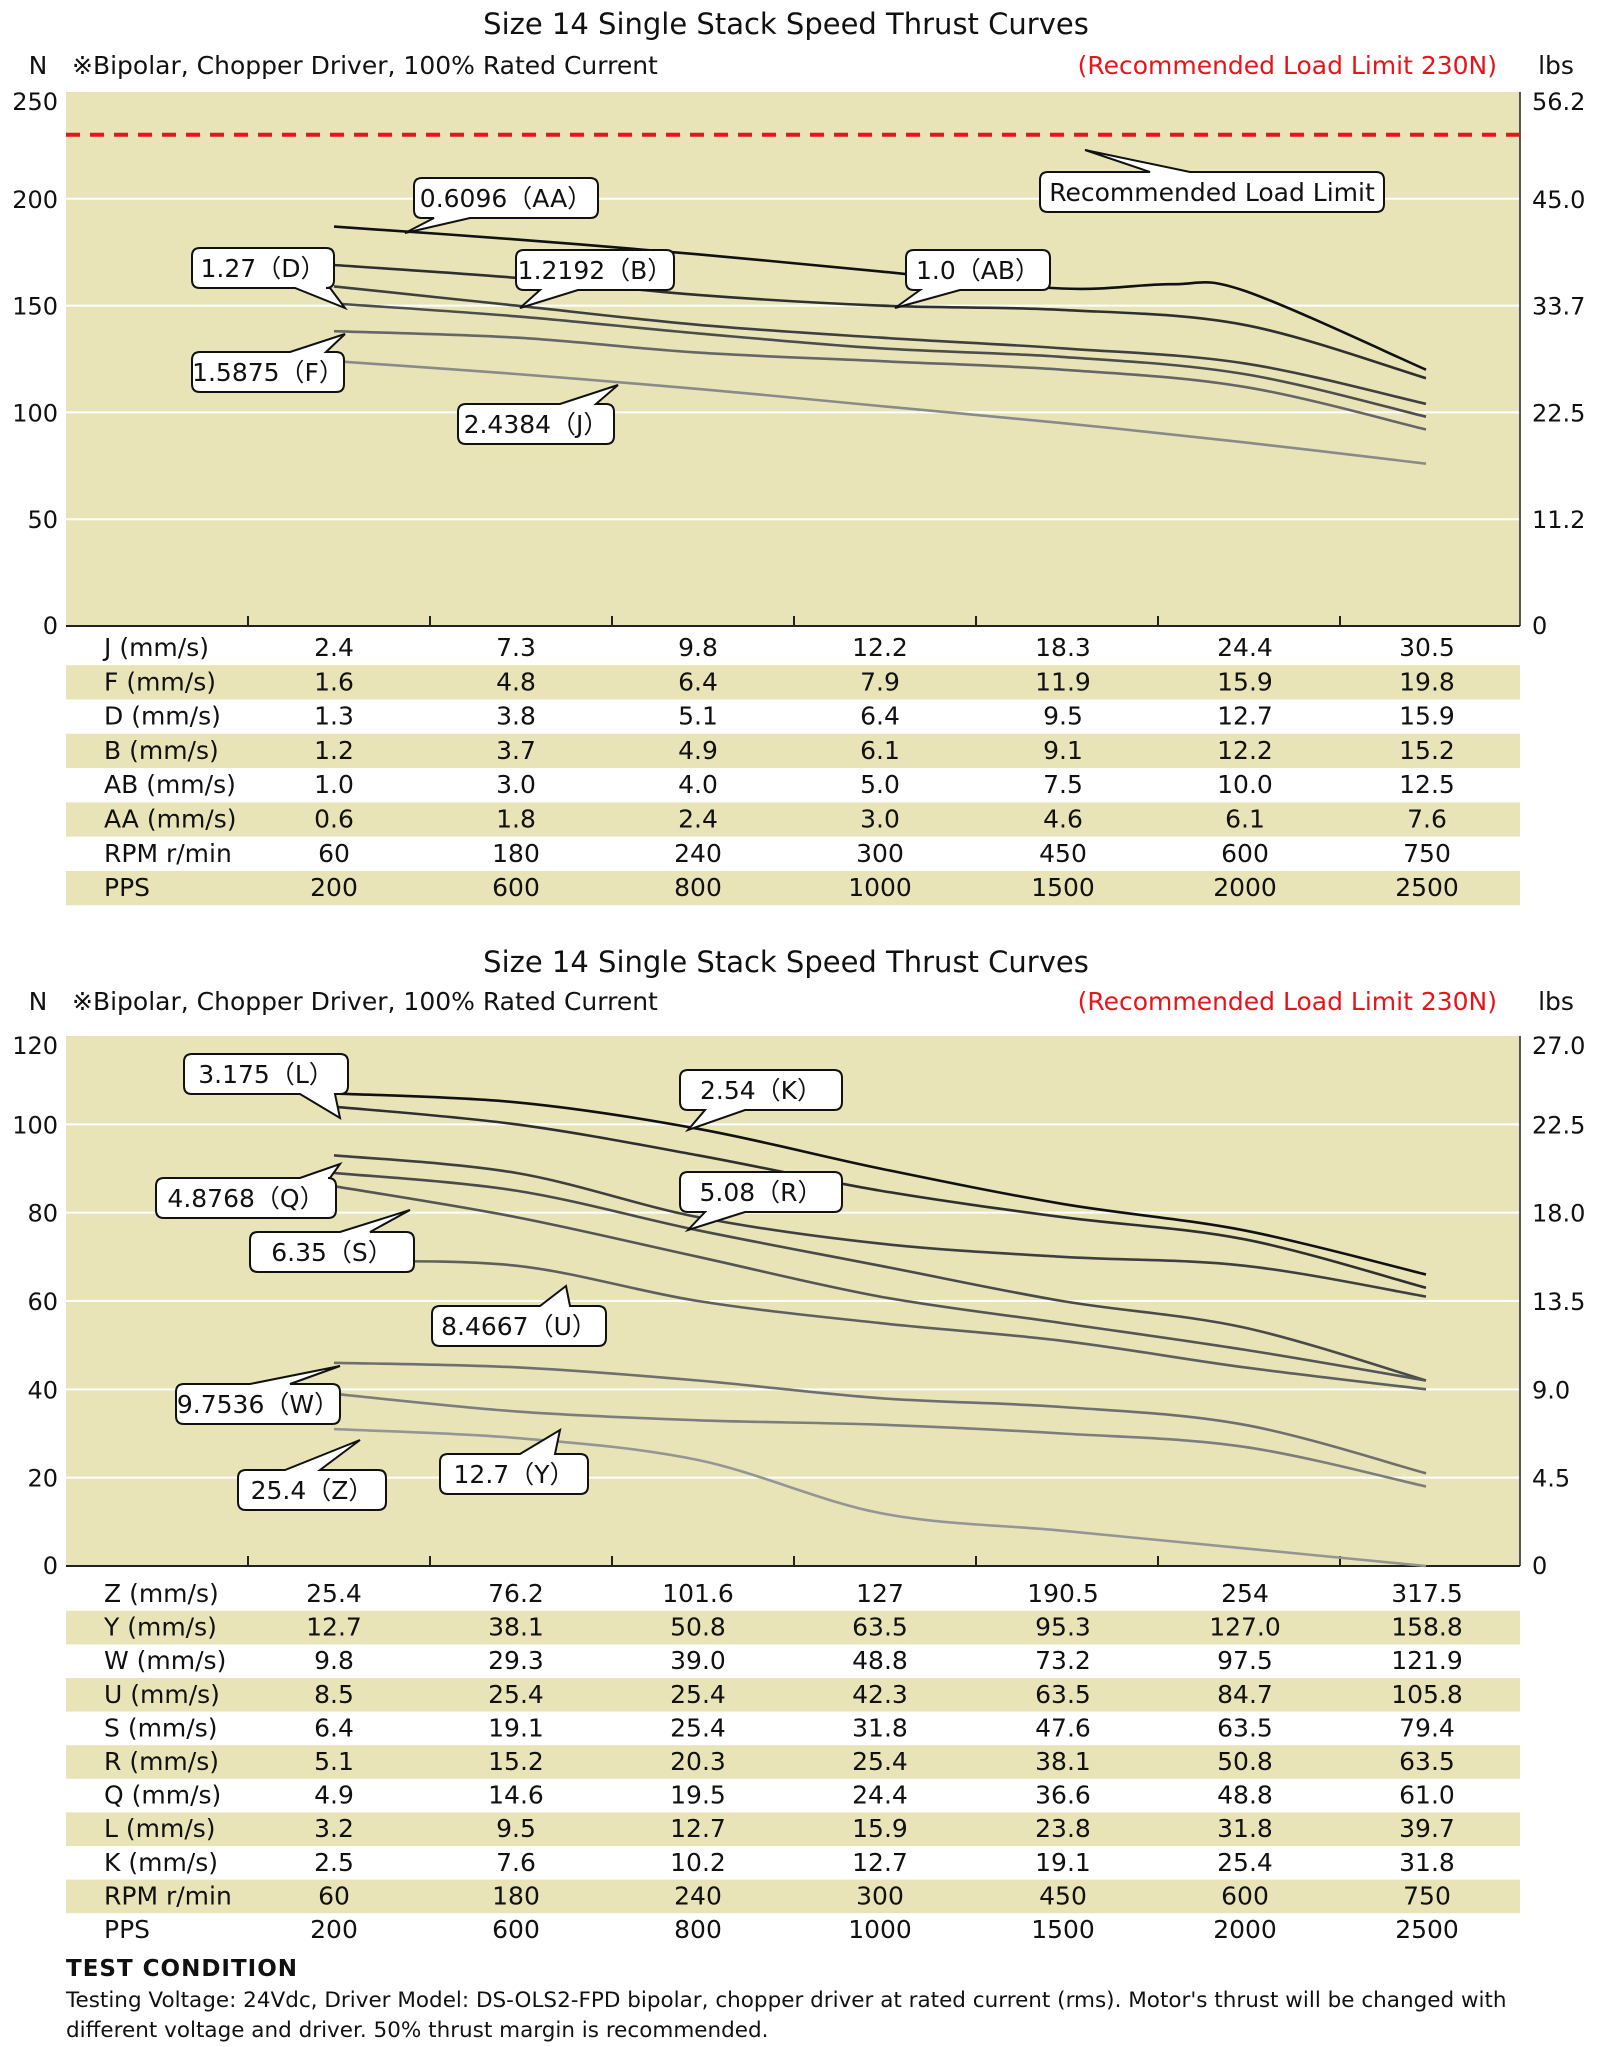 The width and height of the screenshot is (1600, 2047). I want to click on table-cell: 254, so click(1245, 1593).